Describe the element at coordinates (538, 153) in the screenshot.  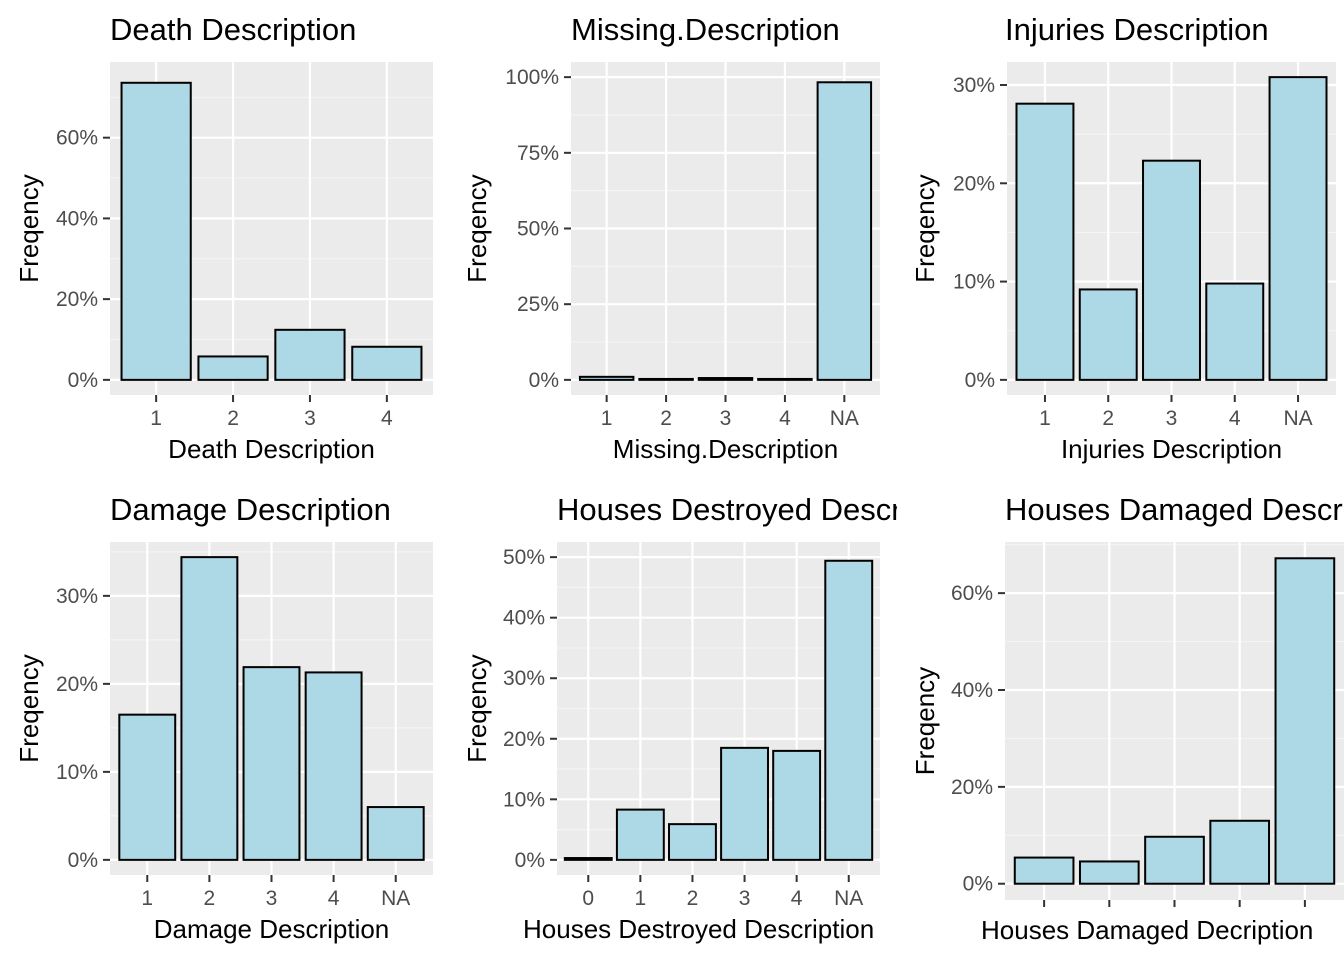
I see `y-tick-label: 75%` at that location.